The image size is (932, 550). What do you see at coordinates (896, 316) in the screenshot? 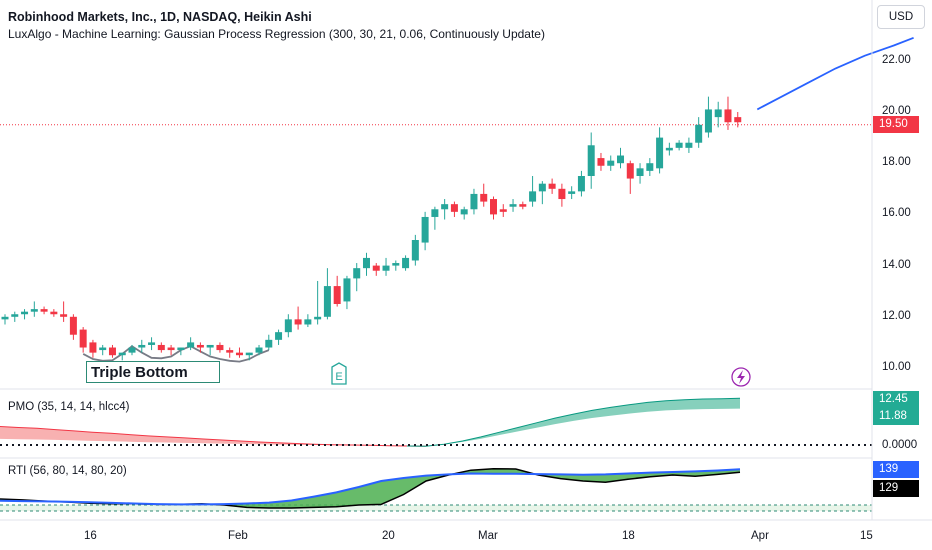
I see `price-axis-tick: 12.00` at bounding box center [896, 316].